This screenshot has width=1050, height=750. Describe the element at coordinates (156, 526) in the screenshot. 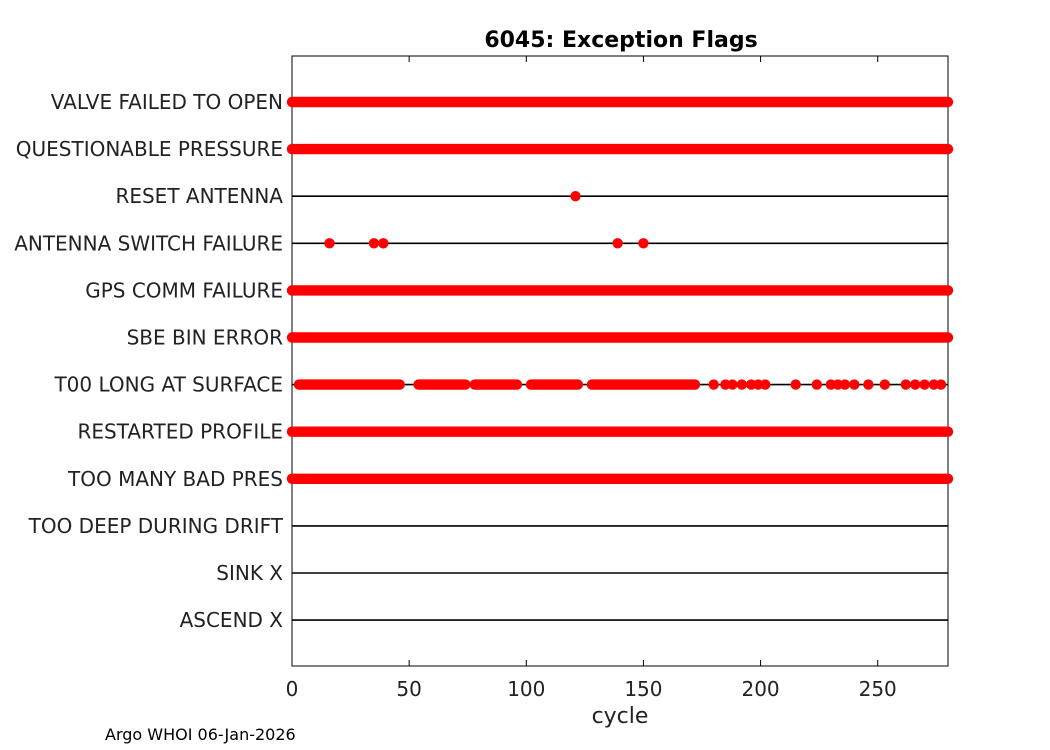

I see `category-label-too-deep-during-drift: TOO DEEP DURING DRIFT` at that location.